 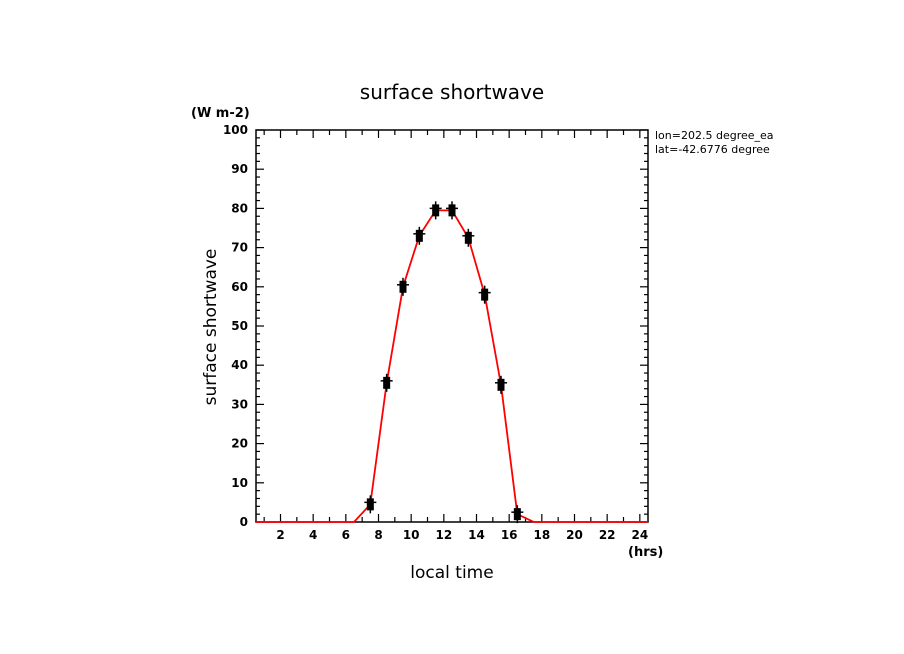 I want to click on x-tick-label: 4, so click(x=313, y=535).